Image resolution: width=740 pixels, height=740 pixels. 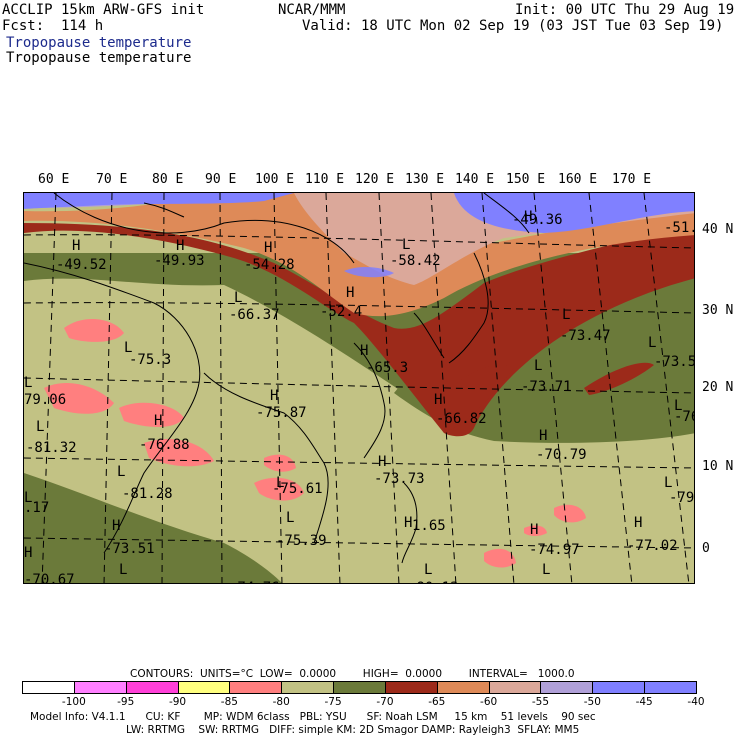 What do you see at coordinates (81, 265) in the screenshot?
I see `contour-value: -49.52` at bounding box center [81, 265].